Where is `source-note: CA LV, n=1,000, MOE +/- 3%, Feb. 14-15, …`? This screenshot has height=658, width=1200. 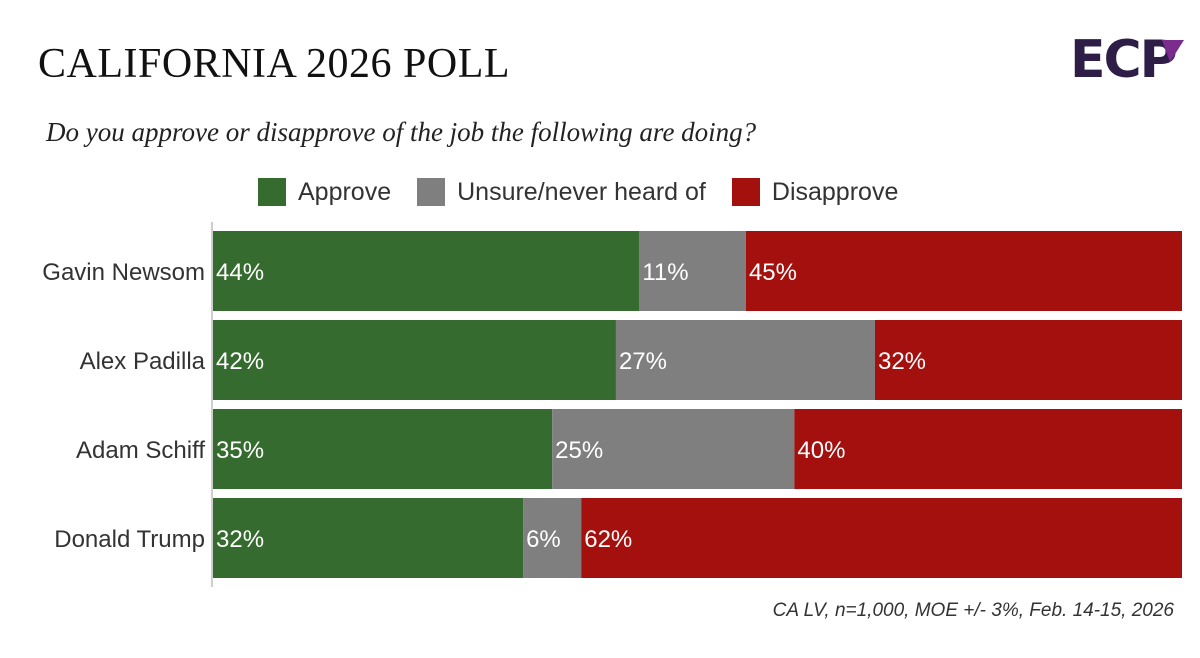 source-note: CA LV, n=1,000, MOE +/- 3%, Feb. 14-15, … is located at coordinates (973, 610).